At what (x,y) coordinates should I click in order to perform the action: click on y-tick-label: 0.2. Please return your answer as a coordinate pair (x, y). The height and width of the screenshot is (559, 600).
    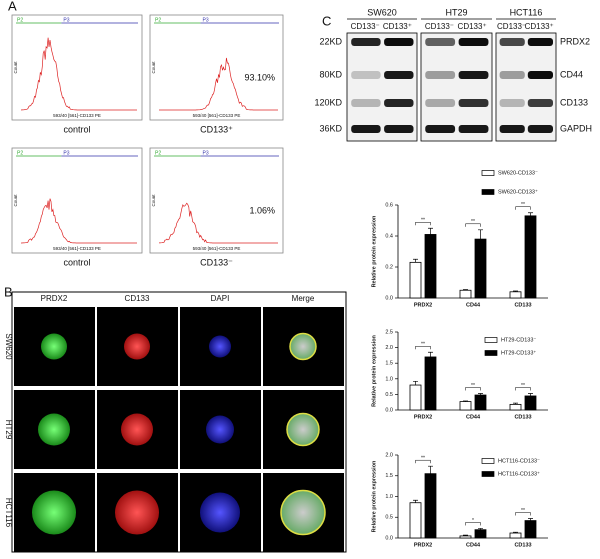
    Looking at the image, I should click on (389, 267).